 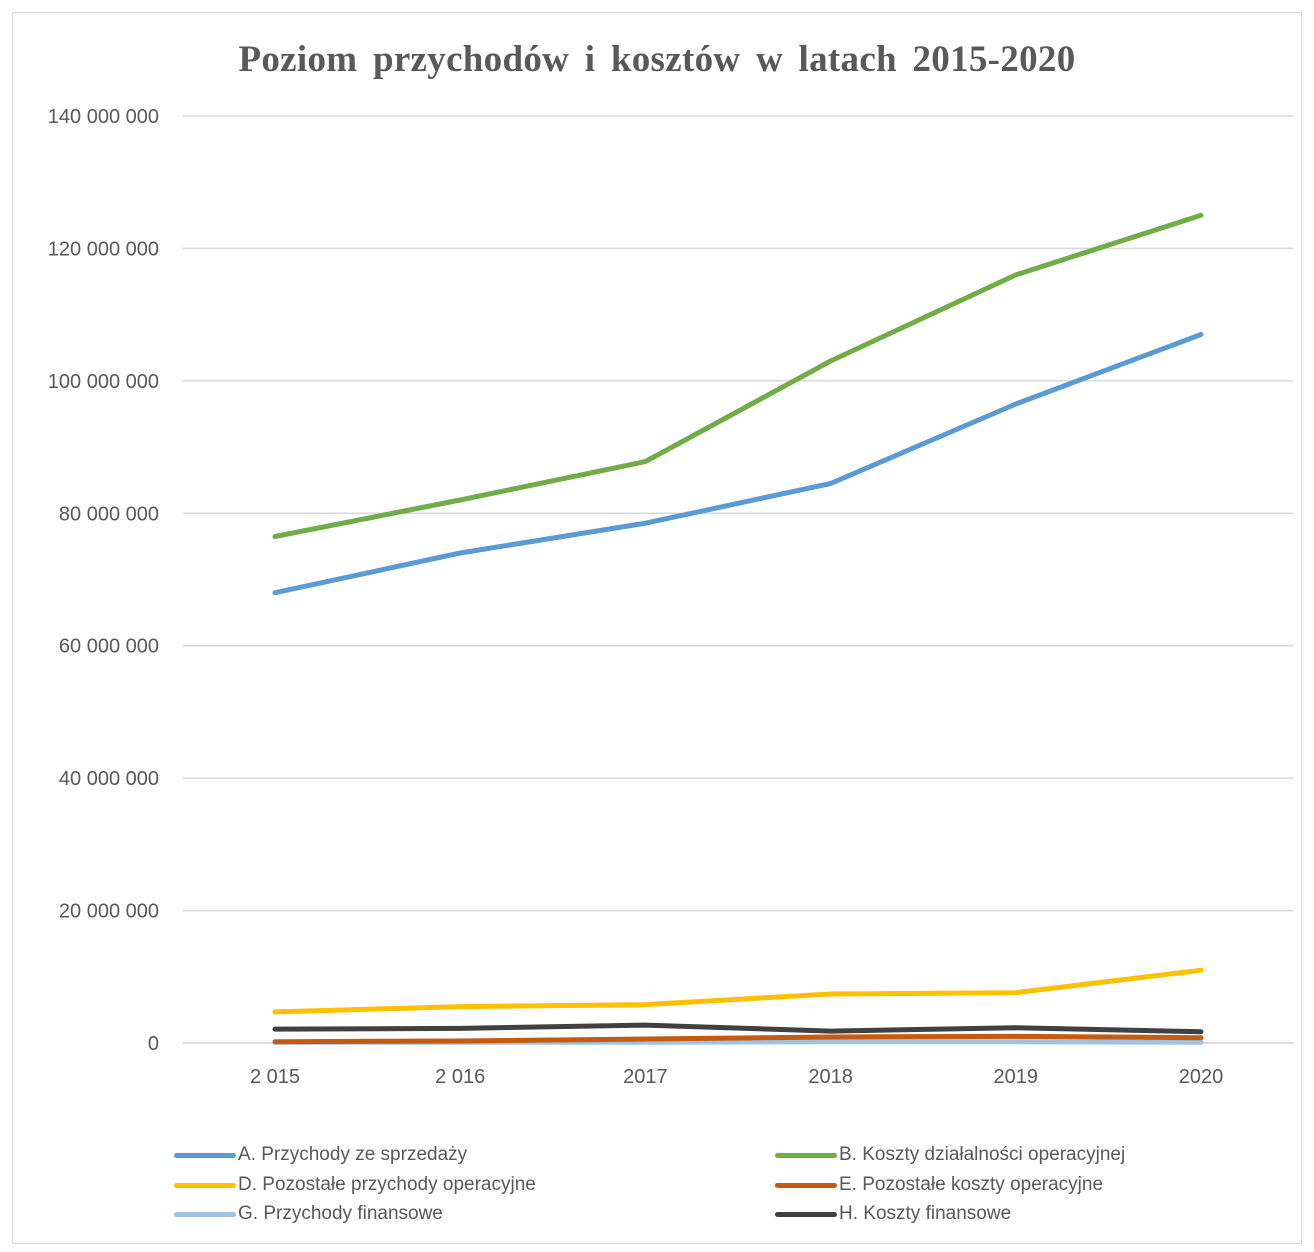 I want to click on legend-item: D. Pozostałe przychody operacyjne, so click(x=355, y=1185).